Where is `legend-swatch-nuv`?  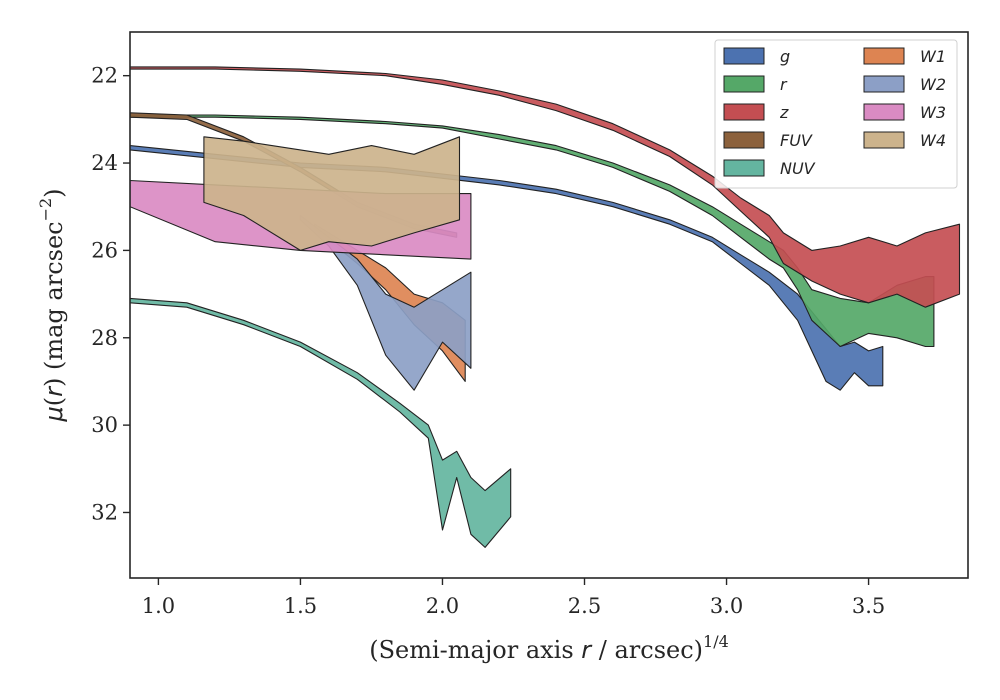
legend-swatch-nuv is located at coordinates (744, 168).